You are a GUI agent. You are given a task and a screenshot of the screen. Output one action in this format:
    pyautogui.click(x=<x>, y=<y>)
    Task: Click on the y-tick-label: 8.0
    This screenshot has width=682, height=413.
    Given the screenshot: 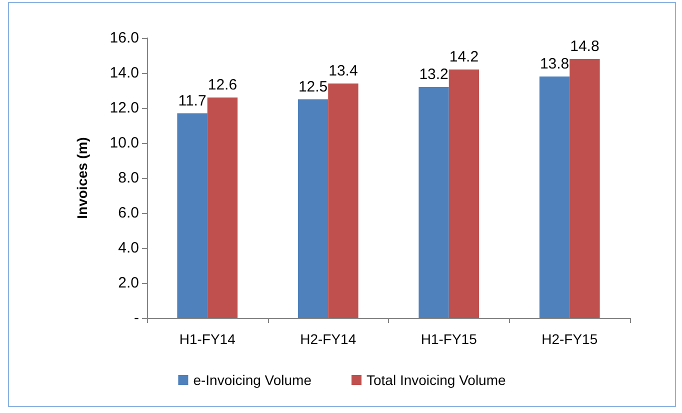 What is the action you would take?
    pyautogui.click(x=128, y=178)
    